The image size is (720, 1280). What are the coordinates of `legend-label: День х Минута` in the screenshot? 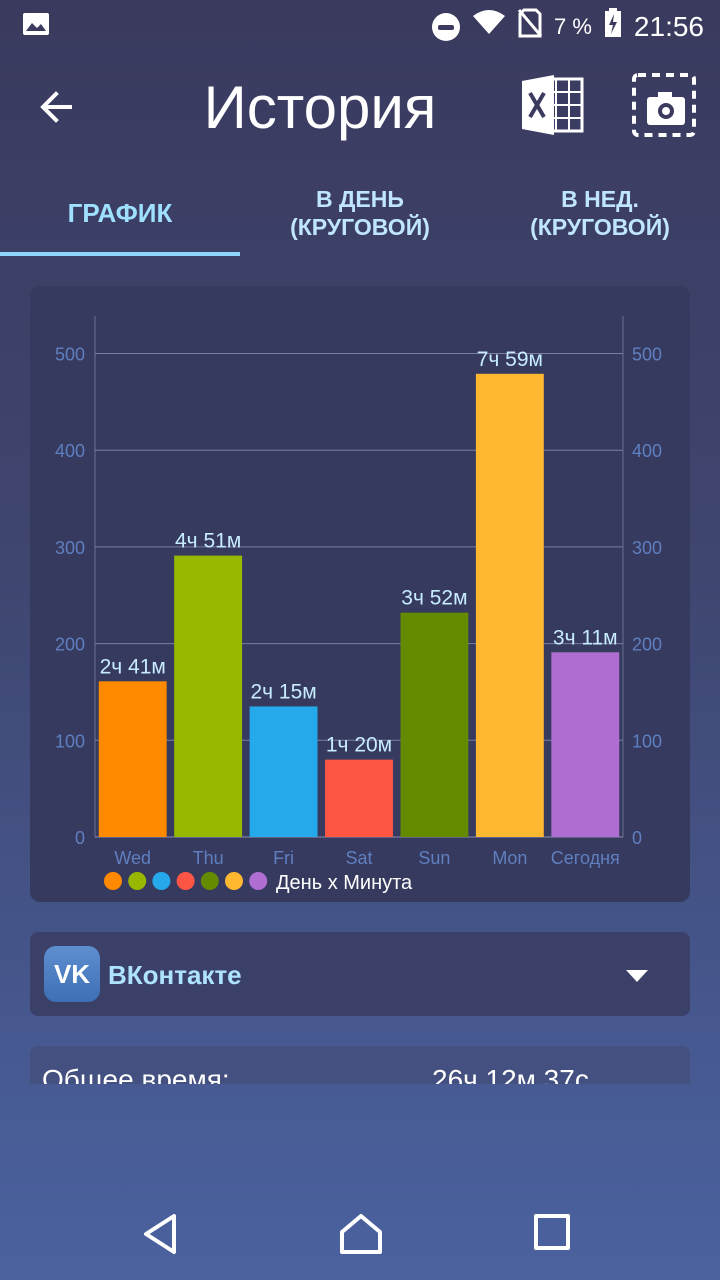 It's located at (344, 883).